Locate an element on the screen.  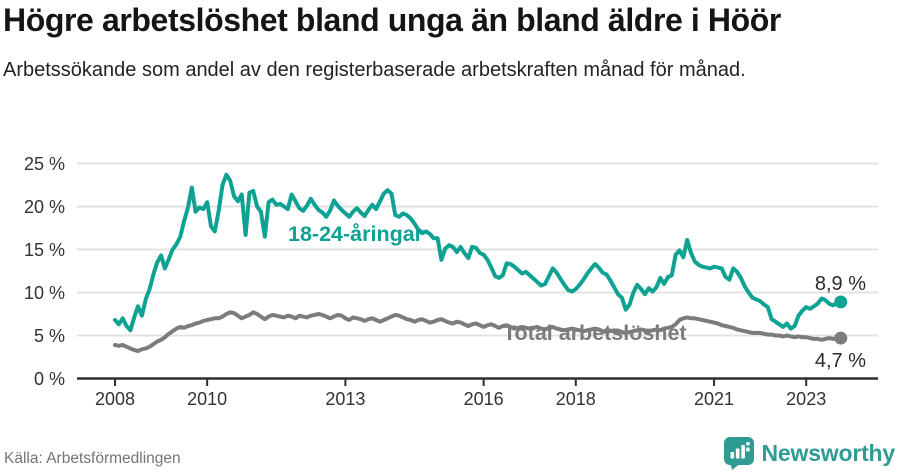
x-tick-label: 2010 is located at coordinates (207, 399).